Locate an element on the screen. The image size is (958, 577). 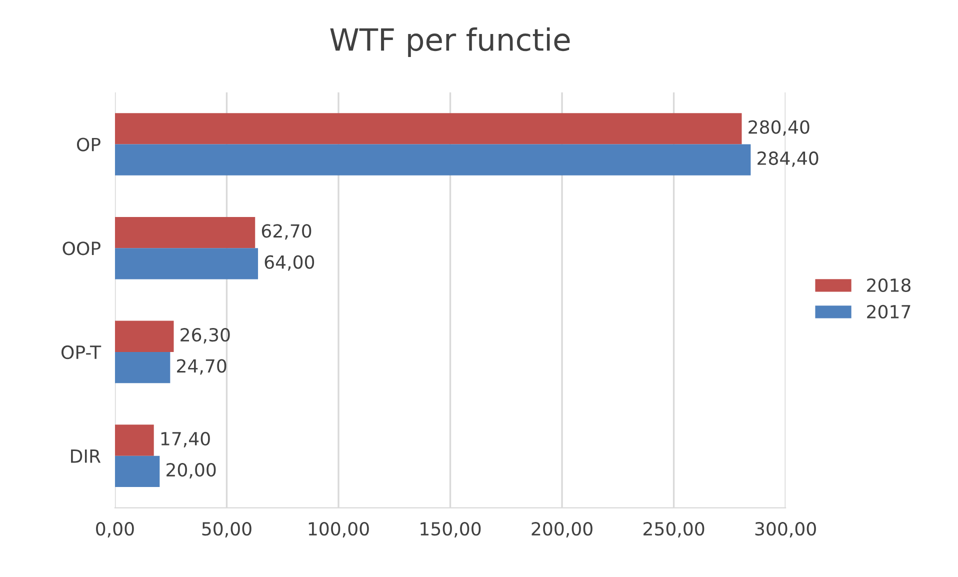
data-label: 64,00 is located at coordinates (289, 263).